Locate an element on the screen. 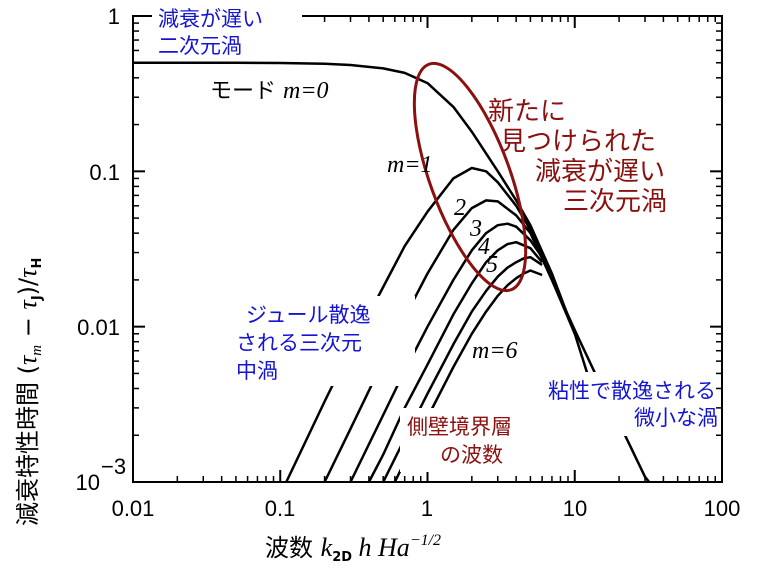 This screenshot has height=572, width=763. m1-label: m=1 is located at coordinates (410, 165).